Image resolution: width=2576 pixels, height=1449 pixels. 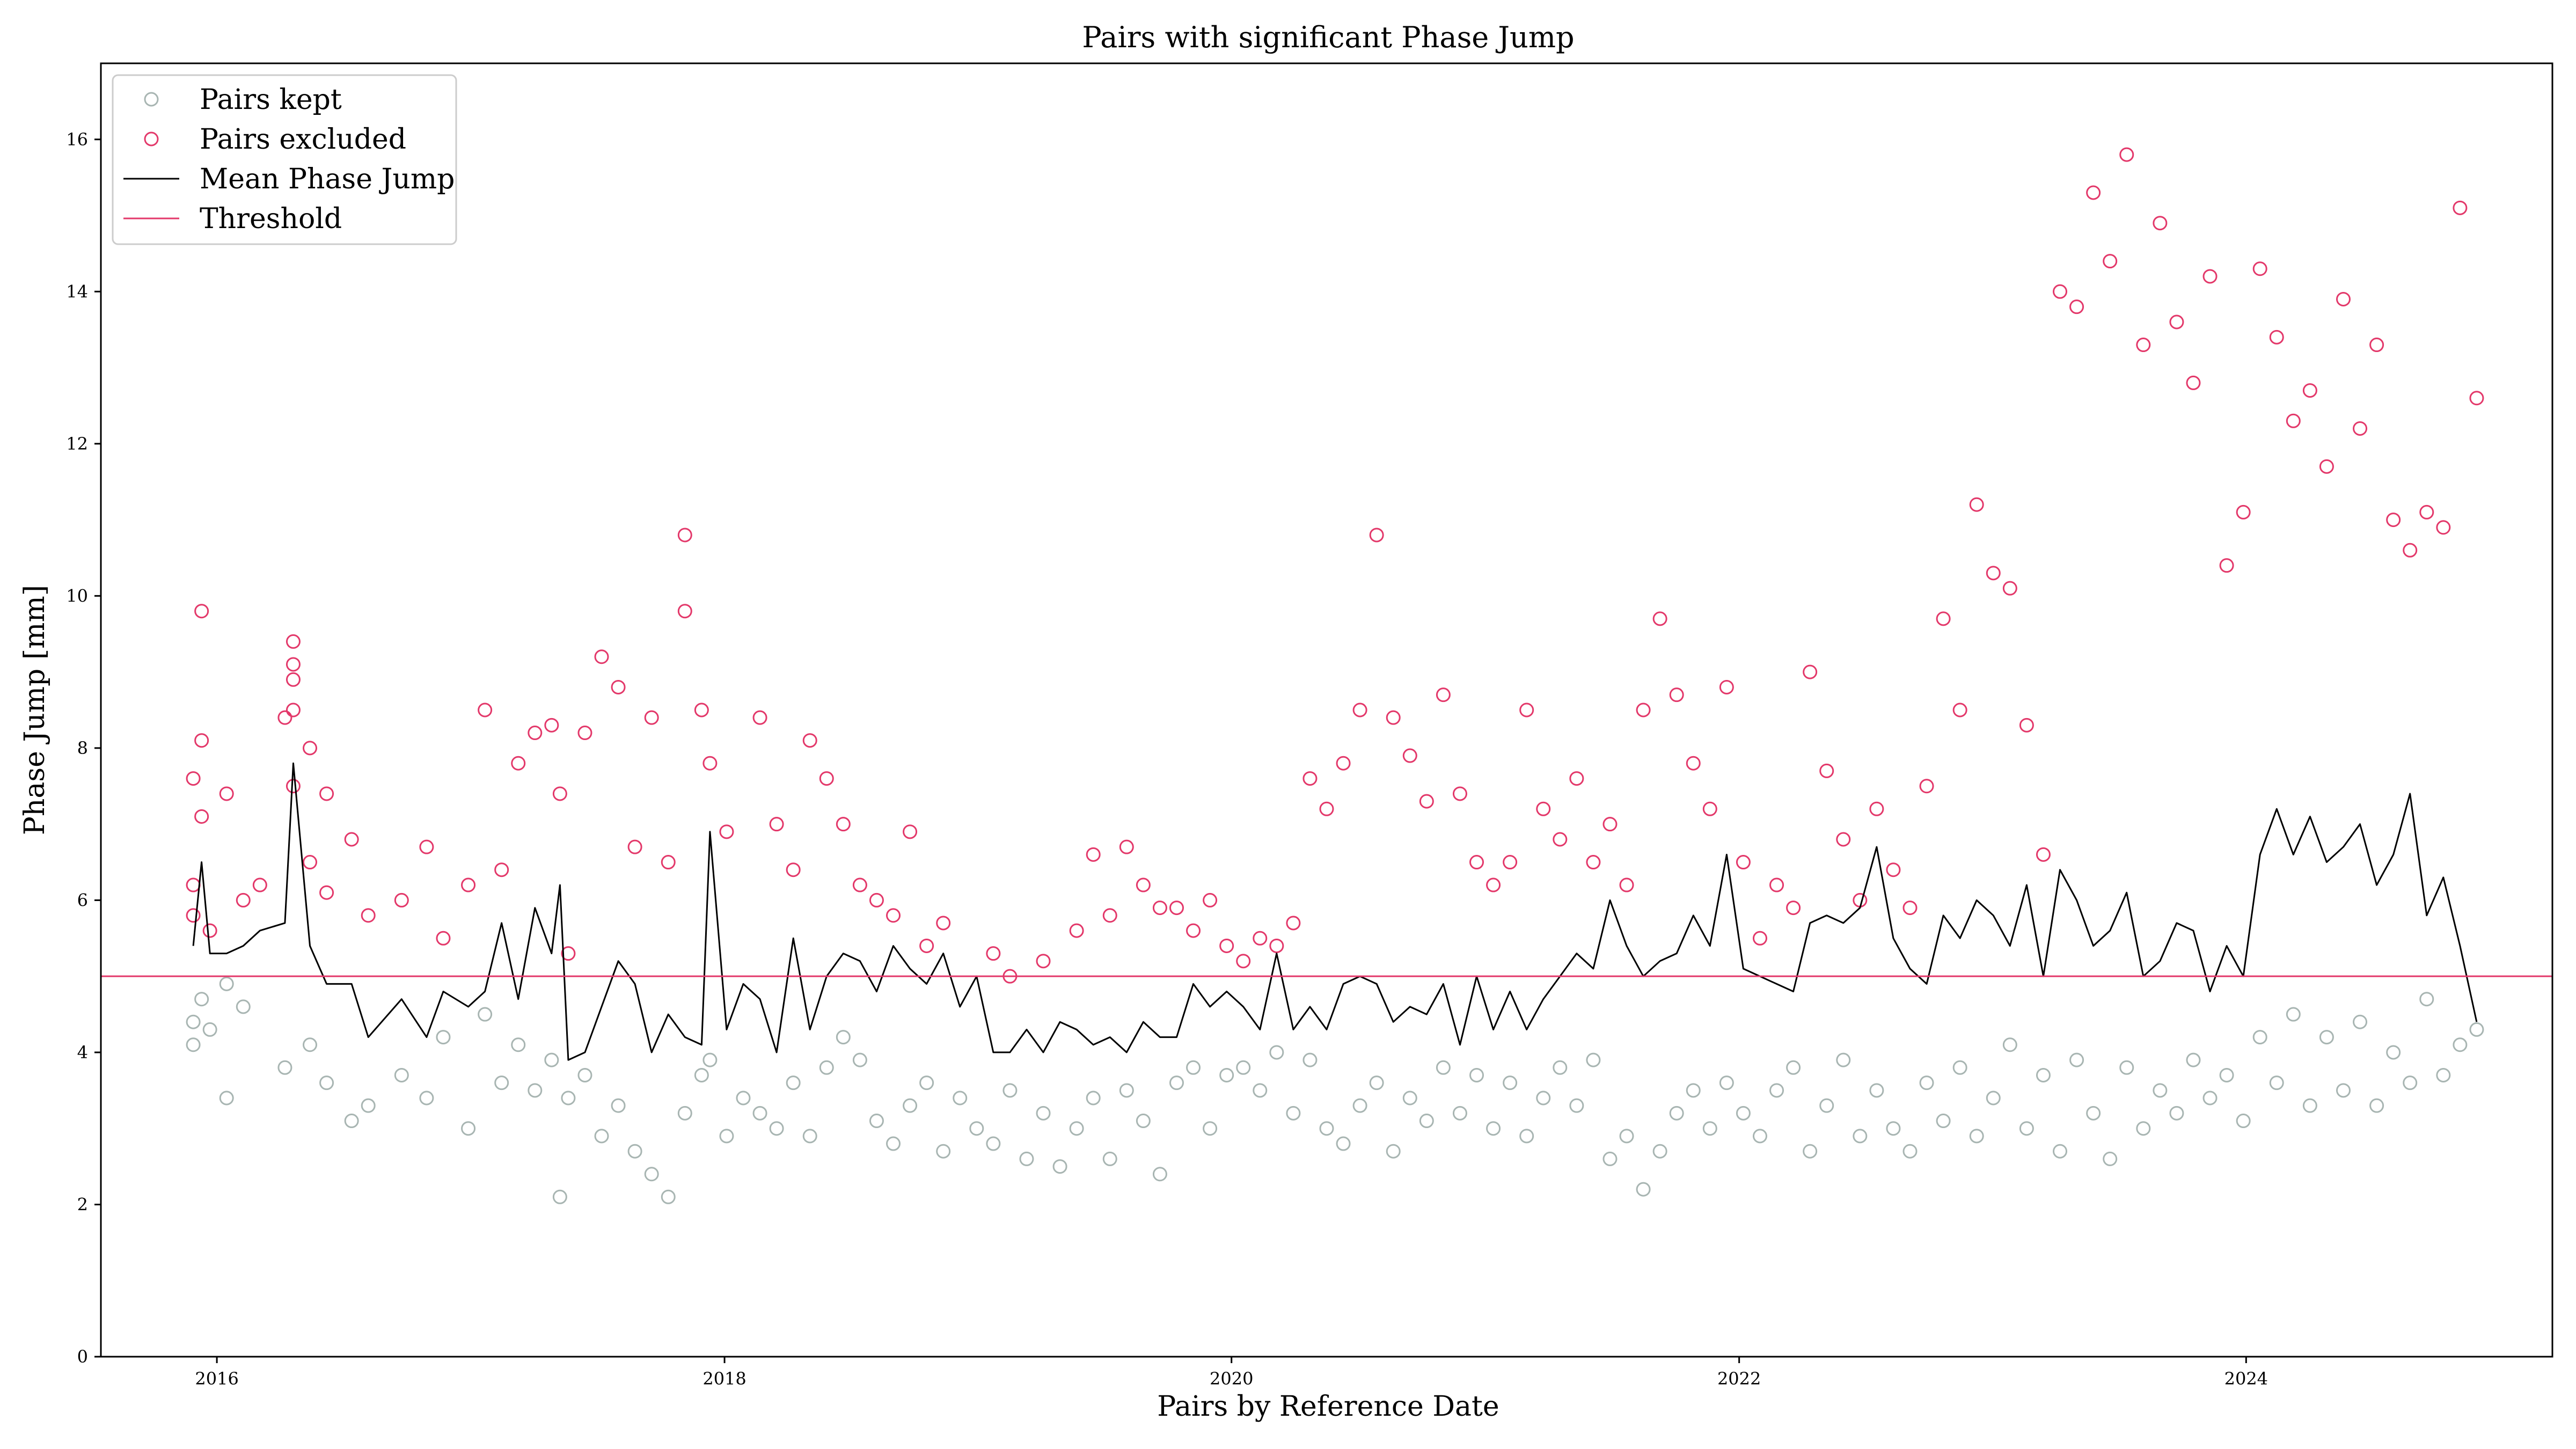 What do you see at coordinates (35, 710) in the screenshot?
I see `y-axis-label: Phase Jump [mm]` at bounding box center [35, 710].